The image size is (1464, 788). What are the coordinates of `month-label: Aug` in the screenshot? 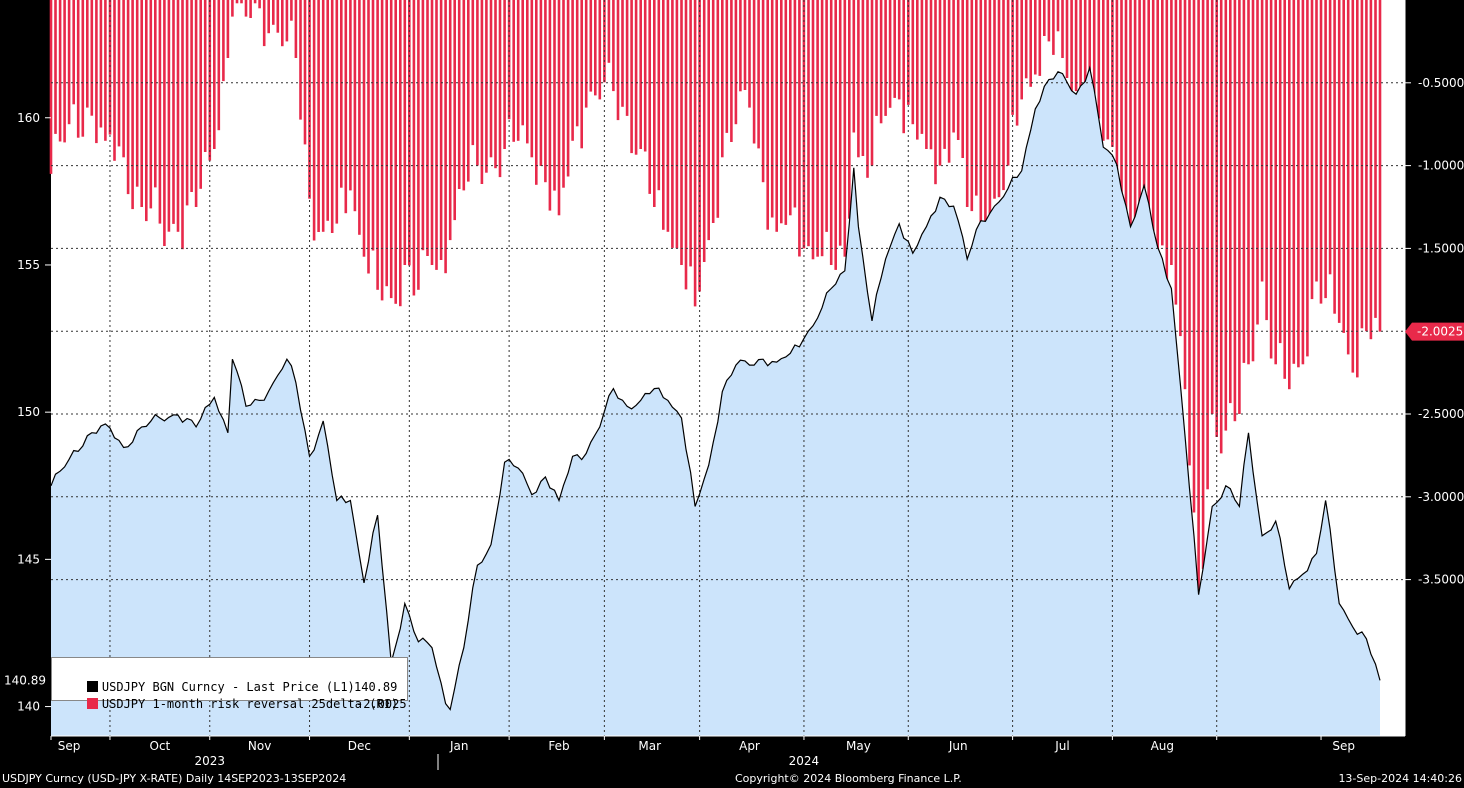 It's located at (1162, 746).